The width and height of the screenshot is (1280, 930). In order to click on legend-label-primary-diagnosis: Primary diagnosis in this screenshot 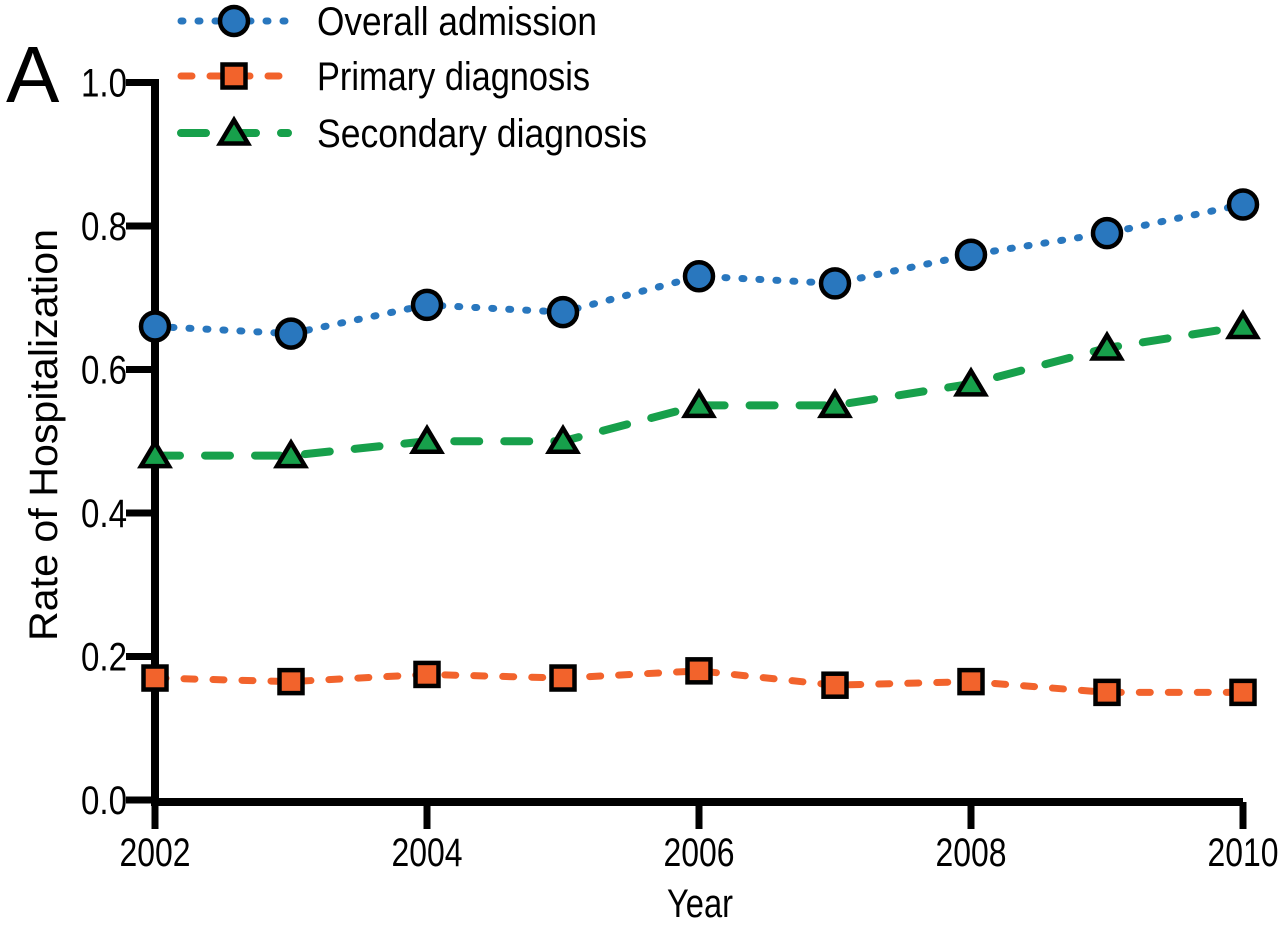, I will do `click(453, 77)`.